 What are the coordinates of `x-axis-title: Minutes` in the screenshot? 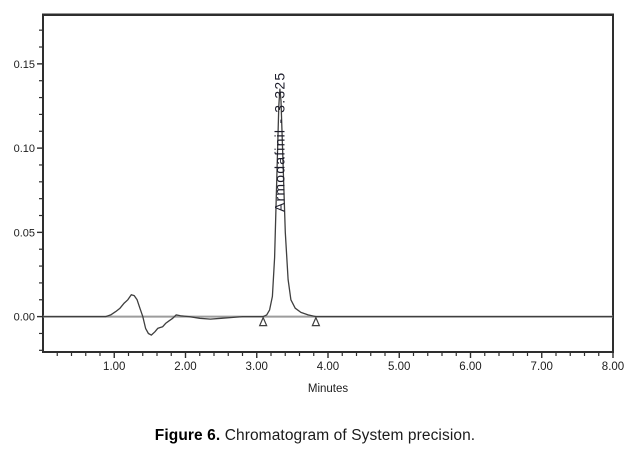 It's located at (328, 389).